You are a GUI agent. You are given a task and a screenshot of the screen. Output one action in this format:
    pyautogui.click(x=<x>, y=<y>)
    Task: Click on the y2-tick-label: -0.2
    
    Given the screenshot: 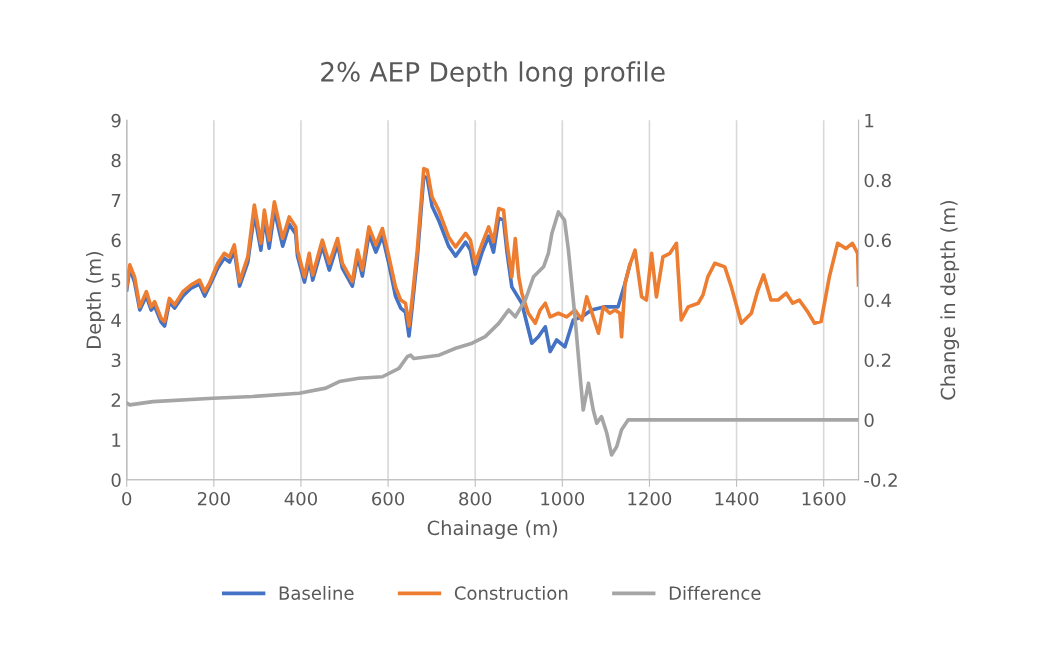 What is the action you would take?
    pyautogui.click(x=880, y=480)
    